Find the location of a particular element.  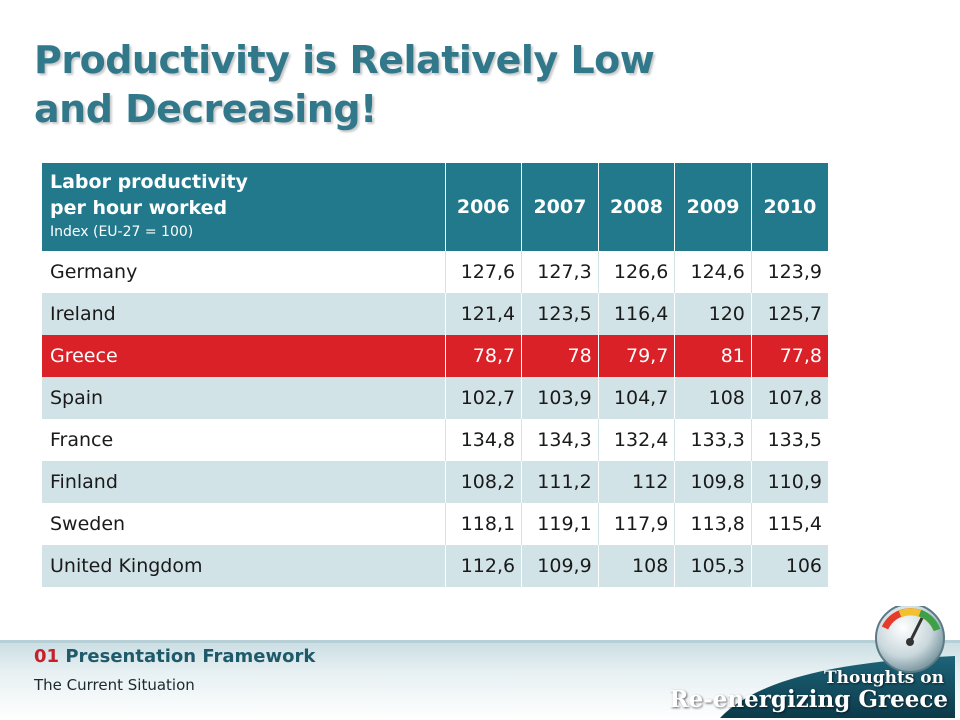

table-row: France 134,8 134,3 132,4 133,3 133,5 is located at coordinates (435, 440).